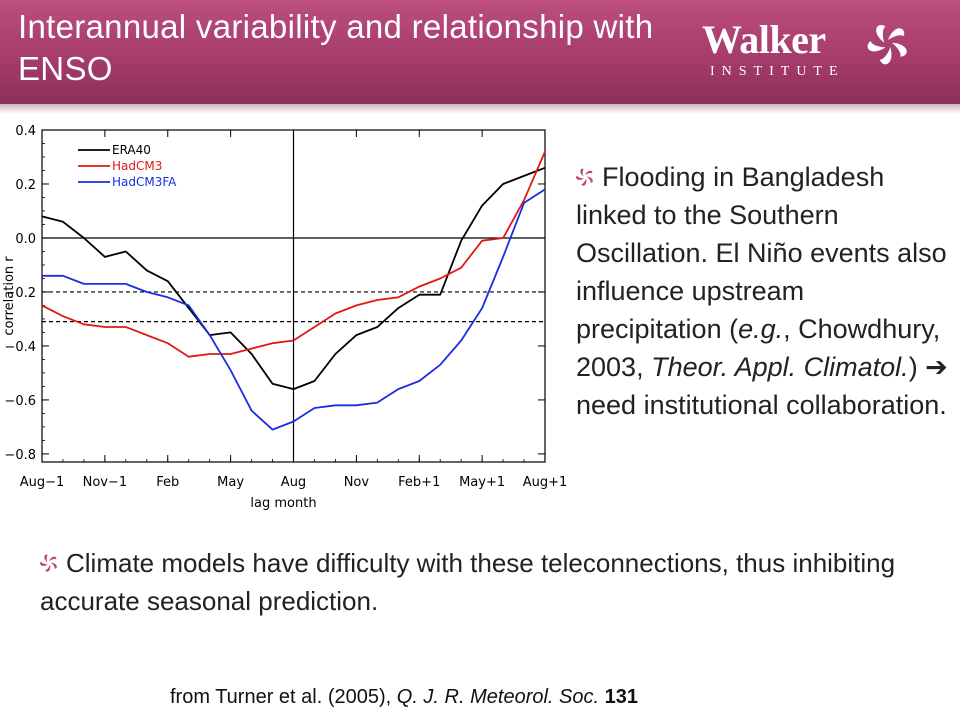  What do you see at coordinates (20, 347) in the screenshot?
I see `y-tick-label: −0.4` at bounding box center [20, 347].